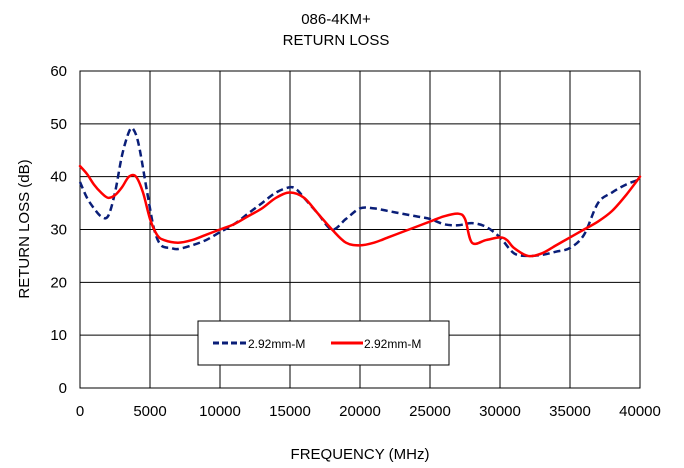 The height and width of the screenshot is (468, 684). Describe the element at coordinates (360, 411) in the screenshot. I see `x-tick-label: 20000` at that location.